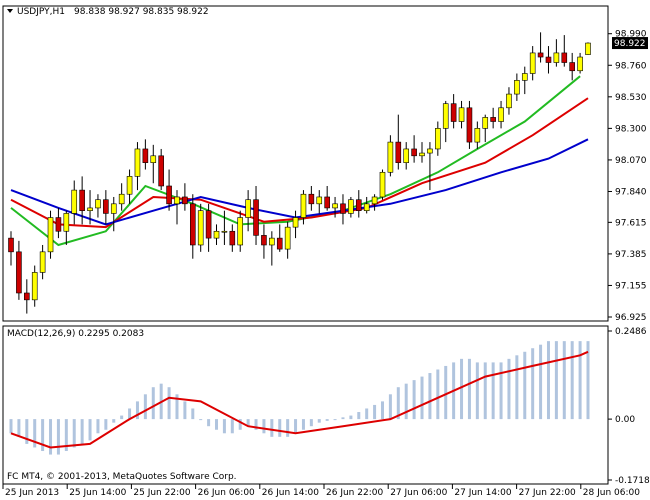 This screenshot has height=500, width=650. Describe the element at coordinates (631, 98) in the screenshot. I see `price-tick-label: 98.530` at that location.